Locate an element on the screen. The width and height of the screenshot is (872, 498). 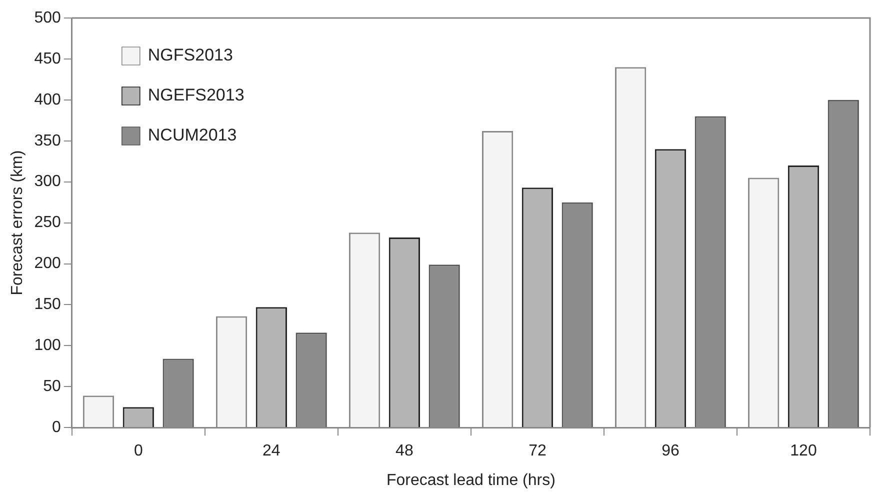
y-tick-label: 0 is located at coordinates (56, 427).